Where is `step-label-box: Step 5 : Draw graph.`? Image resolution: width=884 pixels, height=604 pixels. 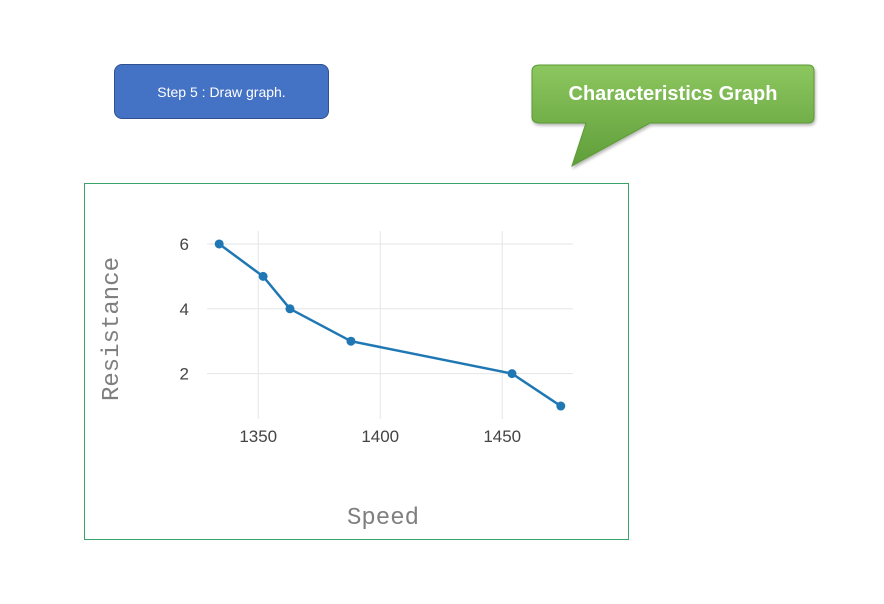
step-label-box: Step 5 : Draw graph. is located at coordinates (221, 91).